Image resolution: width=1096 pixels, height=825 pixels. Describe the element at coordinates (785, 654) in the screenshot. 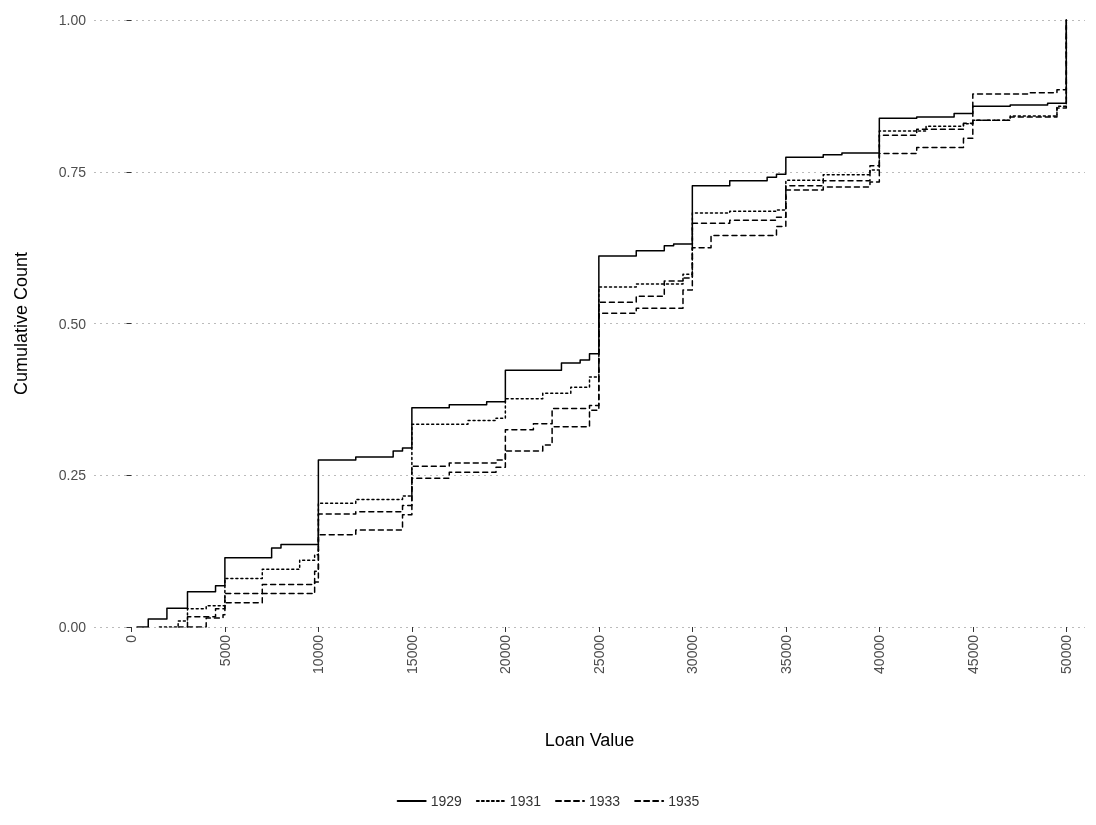

I see `x-tick-label: 35000` at that location.